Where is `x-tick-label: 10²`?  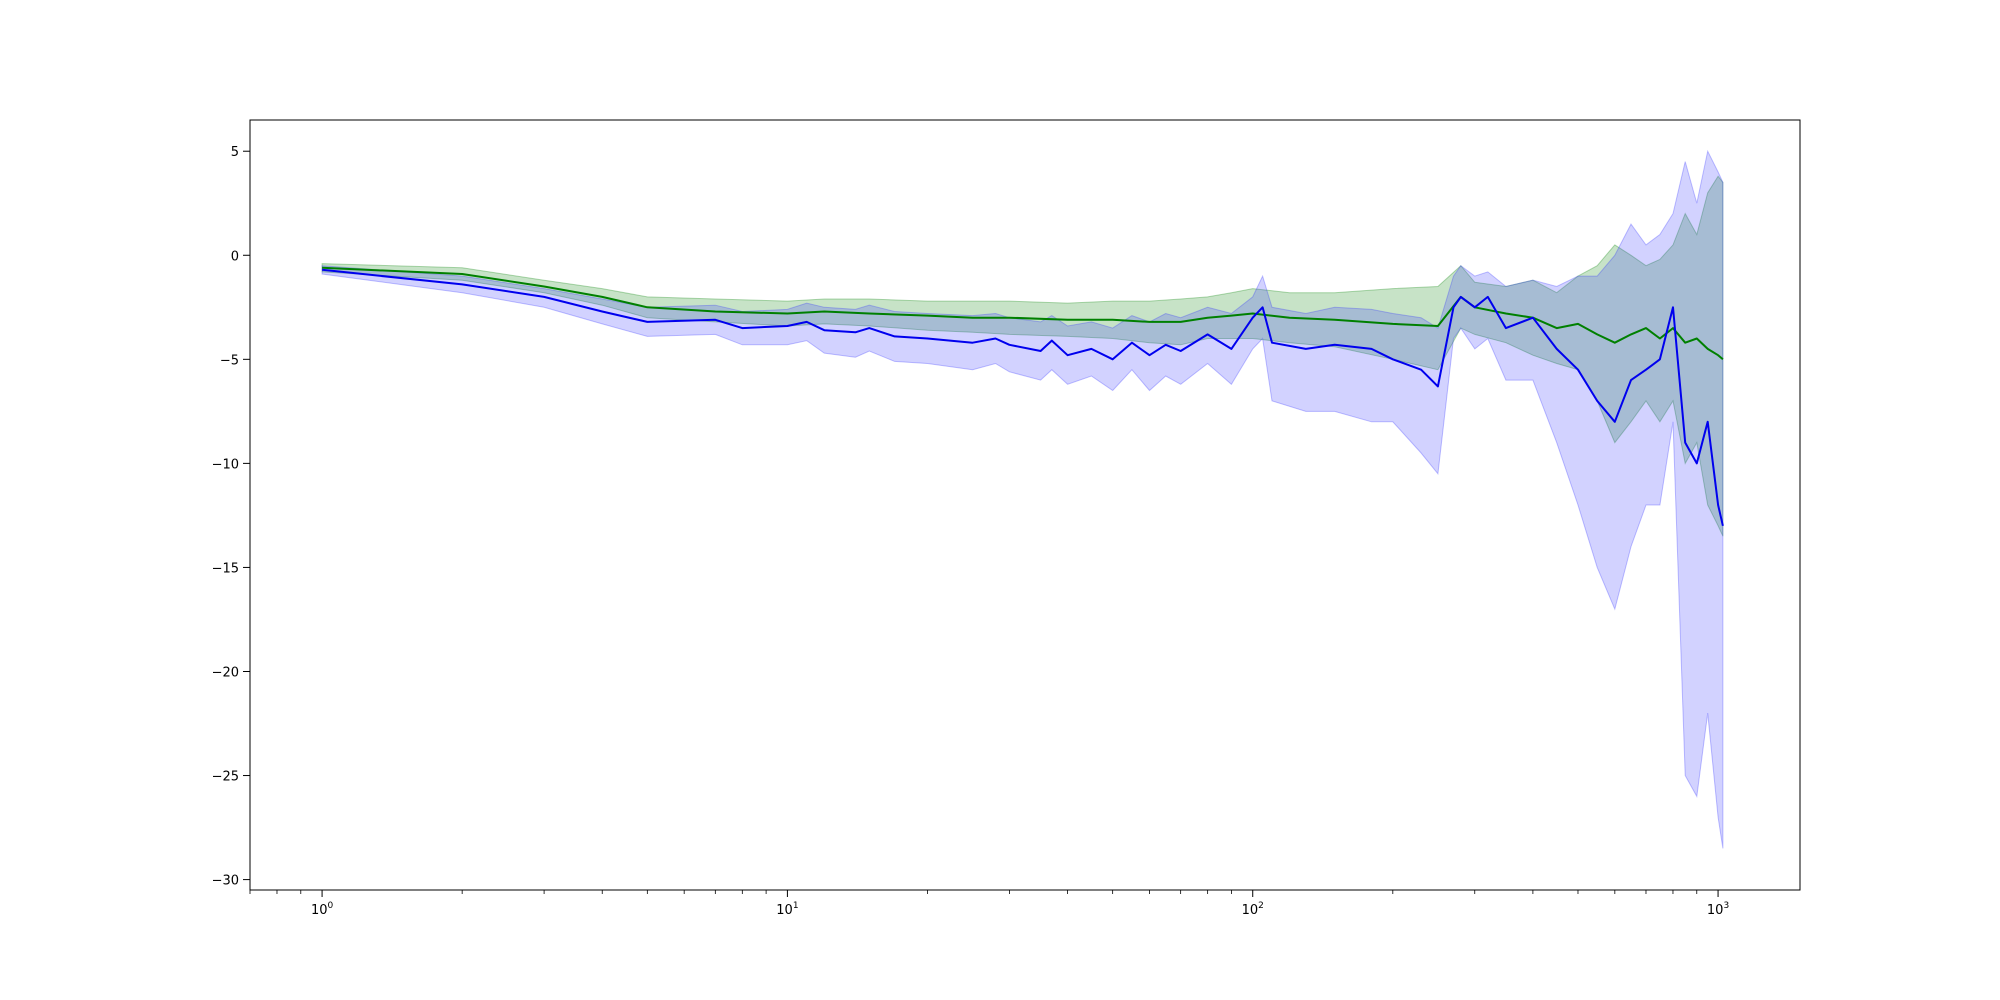 x-tick-label: 10² is located at coordinates (1253, 909).